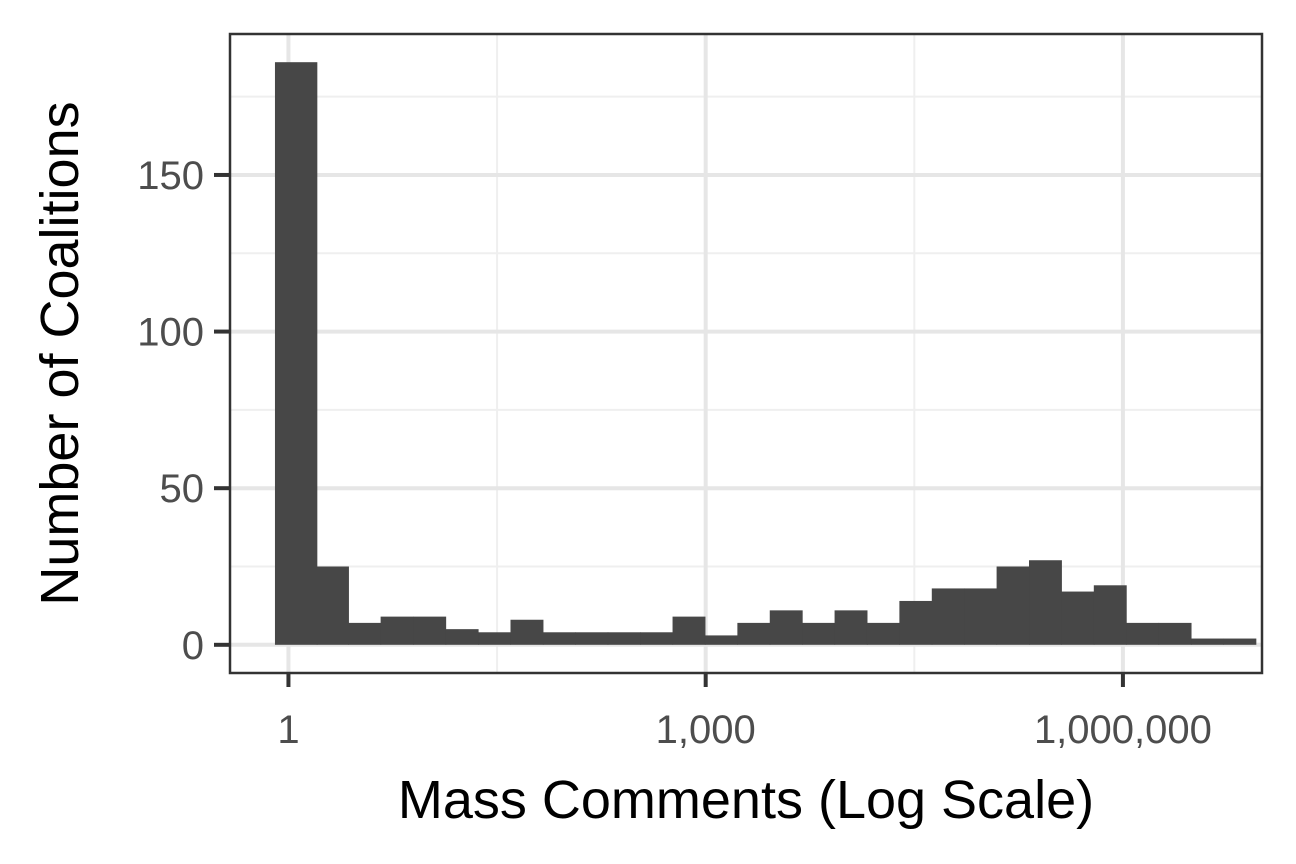  Describe the element at coordinates (182, 489) in the screenshot. I see `y-tick-label: 50` at that location.